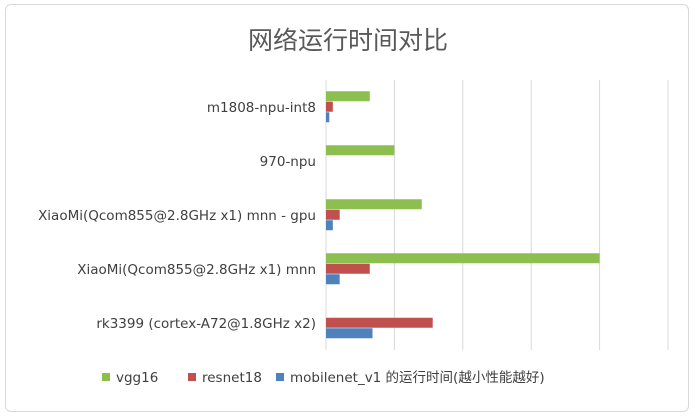 This screenshot has height=417, width=695. Describe the element at coordinates (288, 162) in the screenshot. I see `category-label: 970-npu` at that location.